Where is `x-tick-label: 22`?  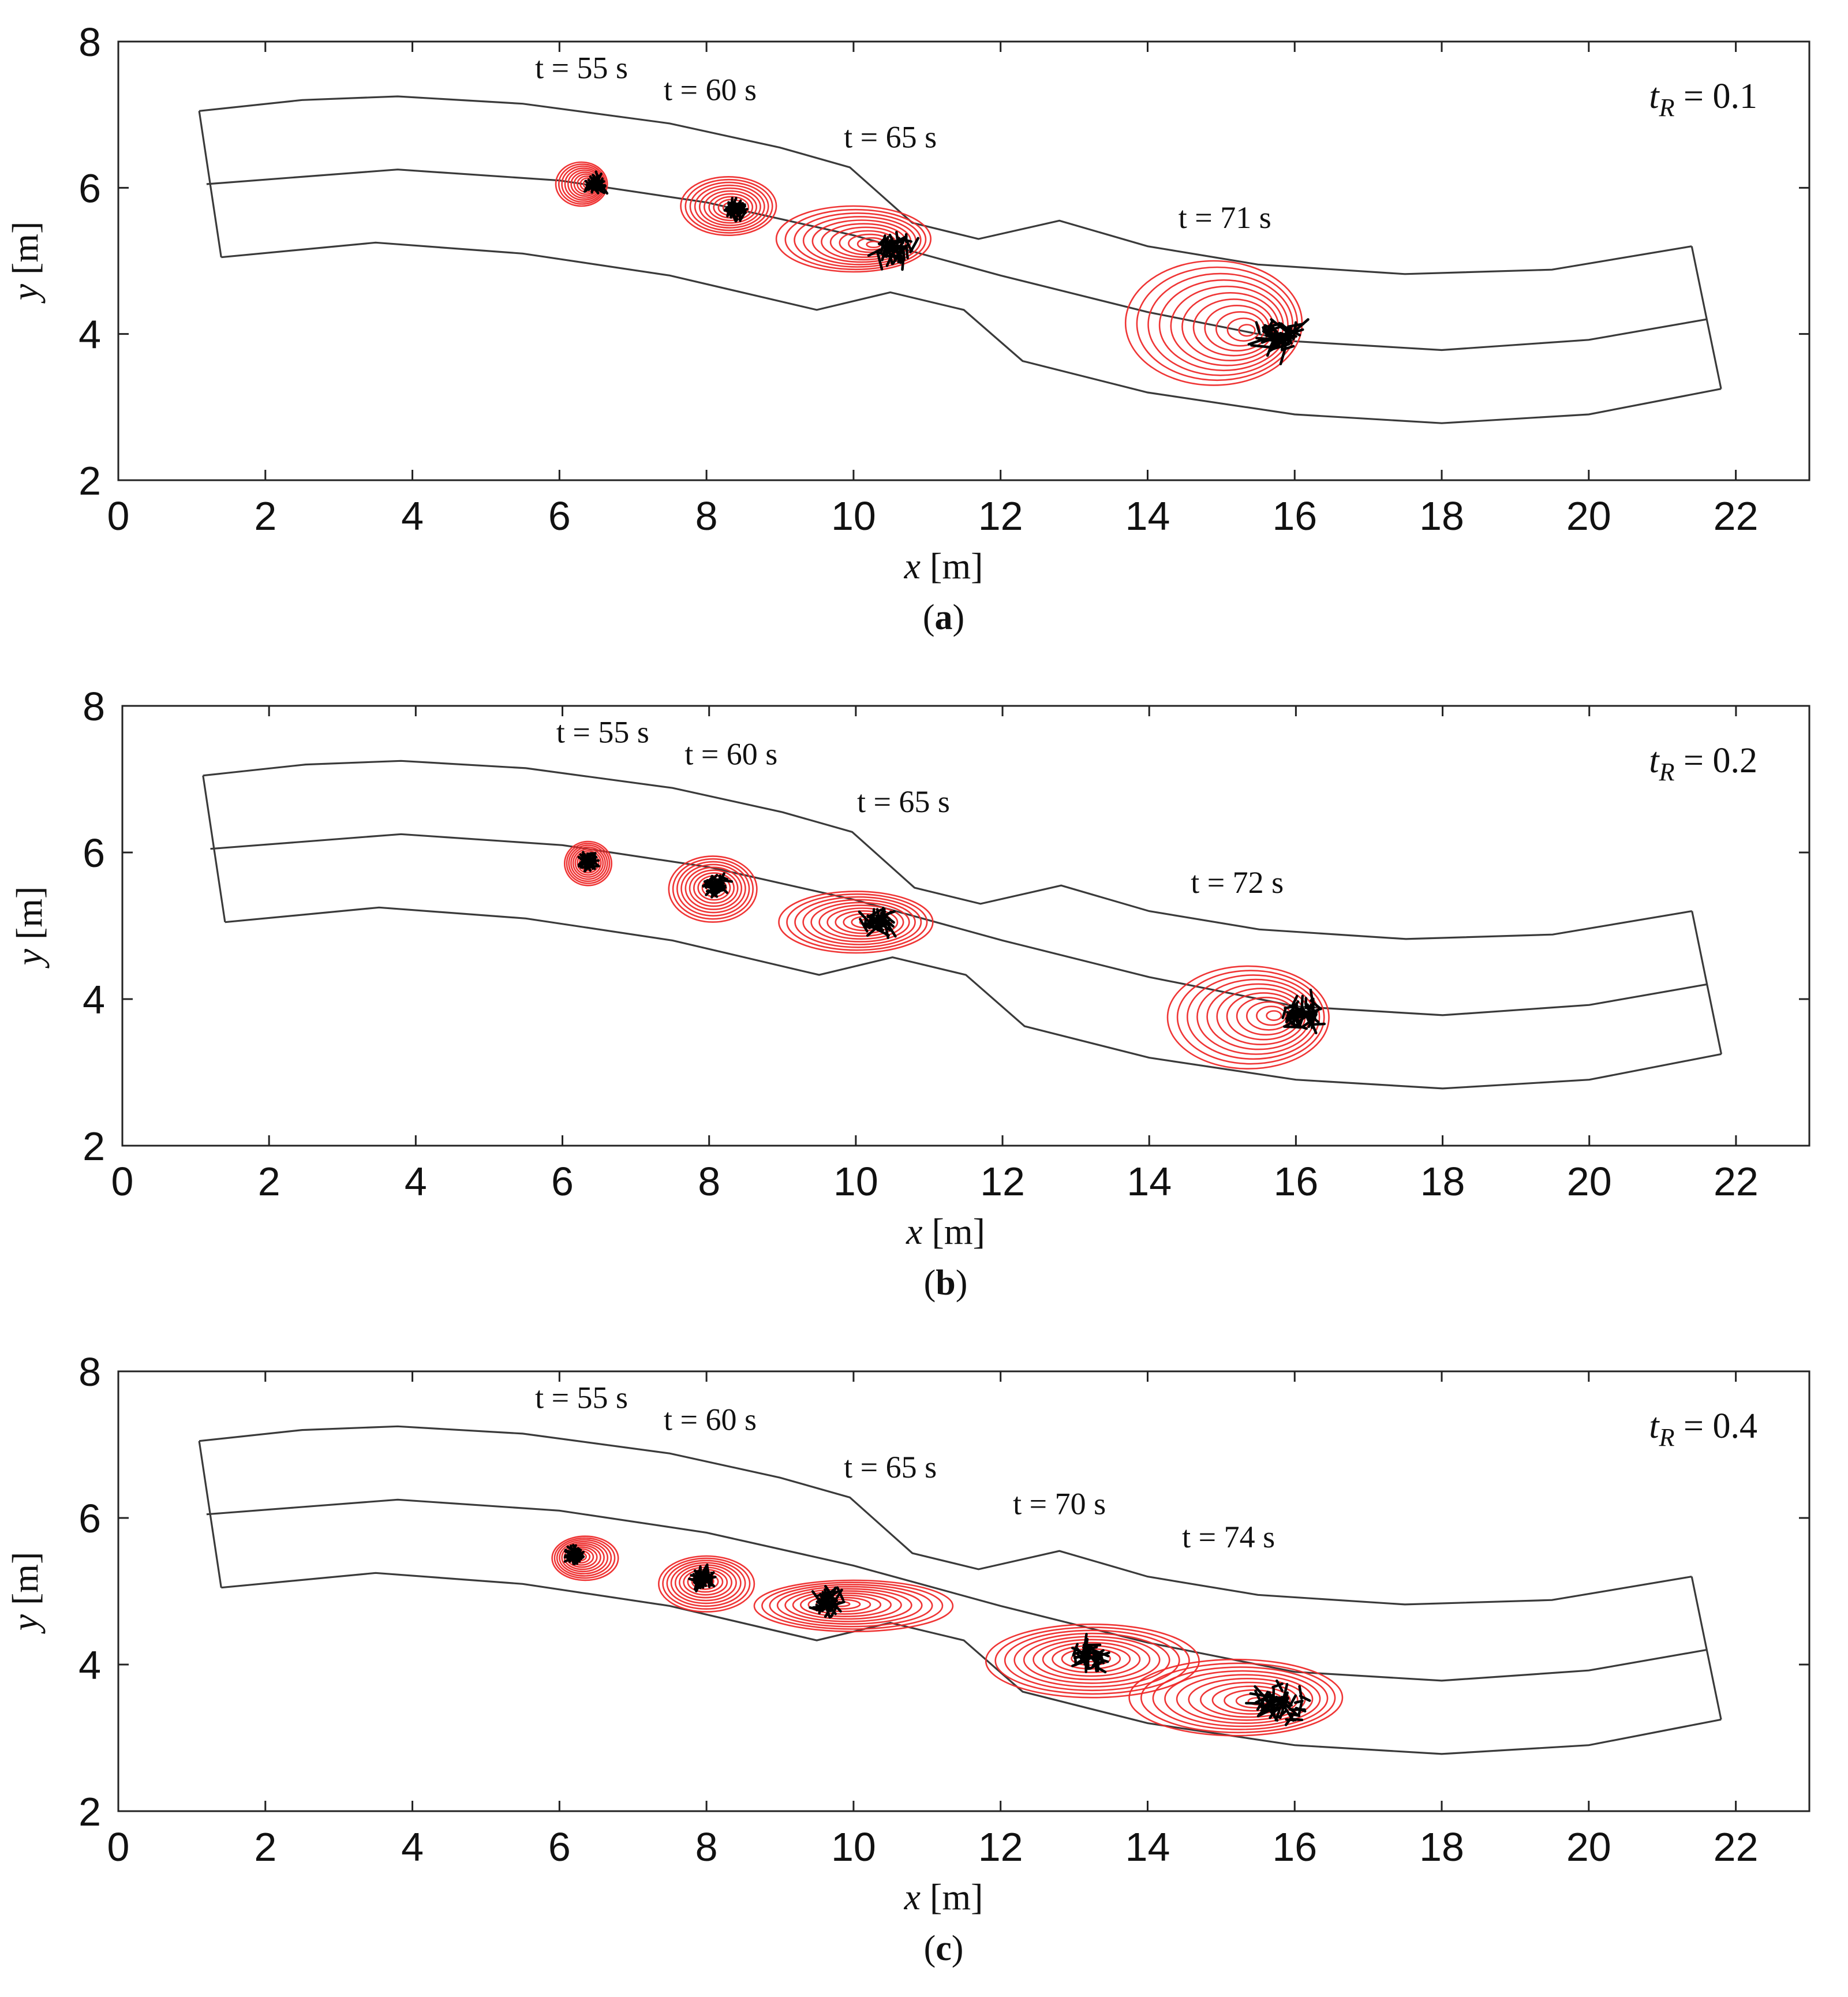
x-tick-label: 22 is located at coordinates (1736, 1846).